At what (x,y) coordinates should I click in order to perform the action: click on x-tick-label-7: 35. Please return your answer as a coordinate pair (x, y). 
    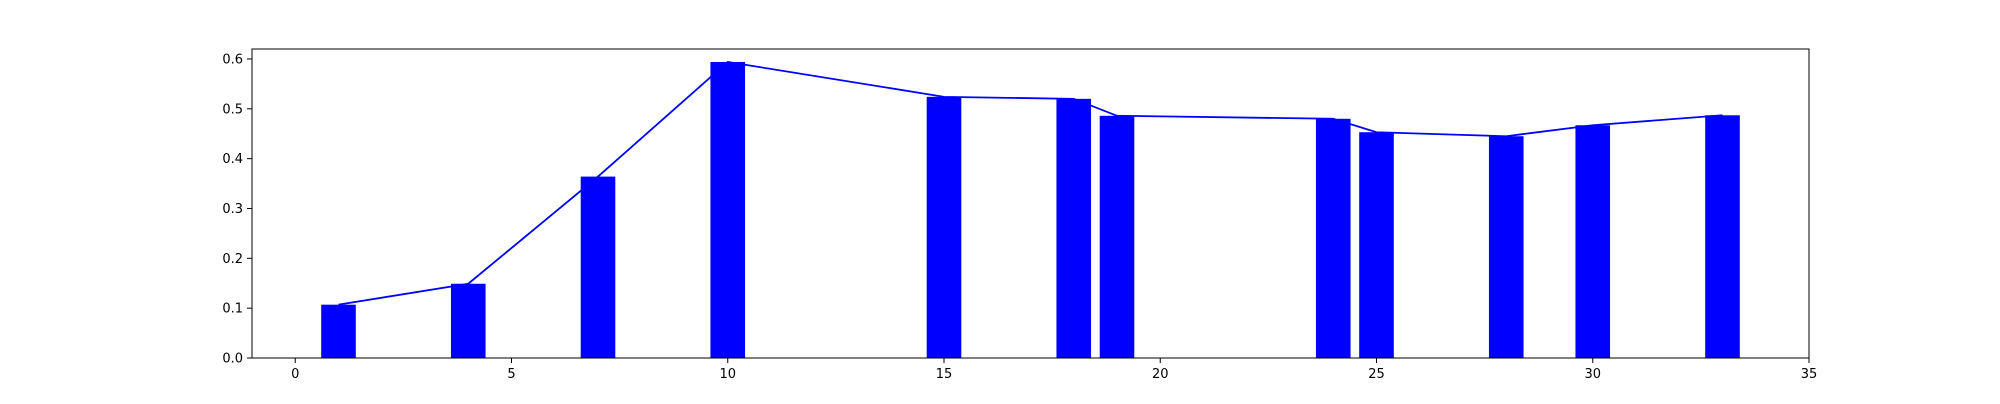
    Looking at the image, I should click on (1809, 374).